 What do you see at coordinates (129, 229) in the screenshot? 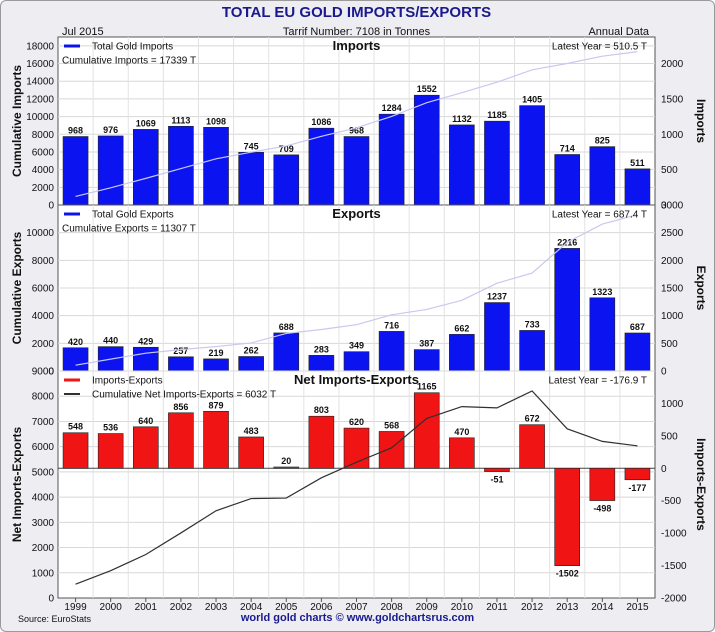
I see `legend-label: Cumulative Exports = 11307 T` at bounding box center [129, 229].